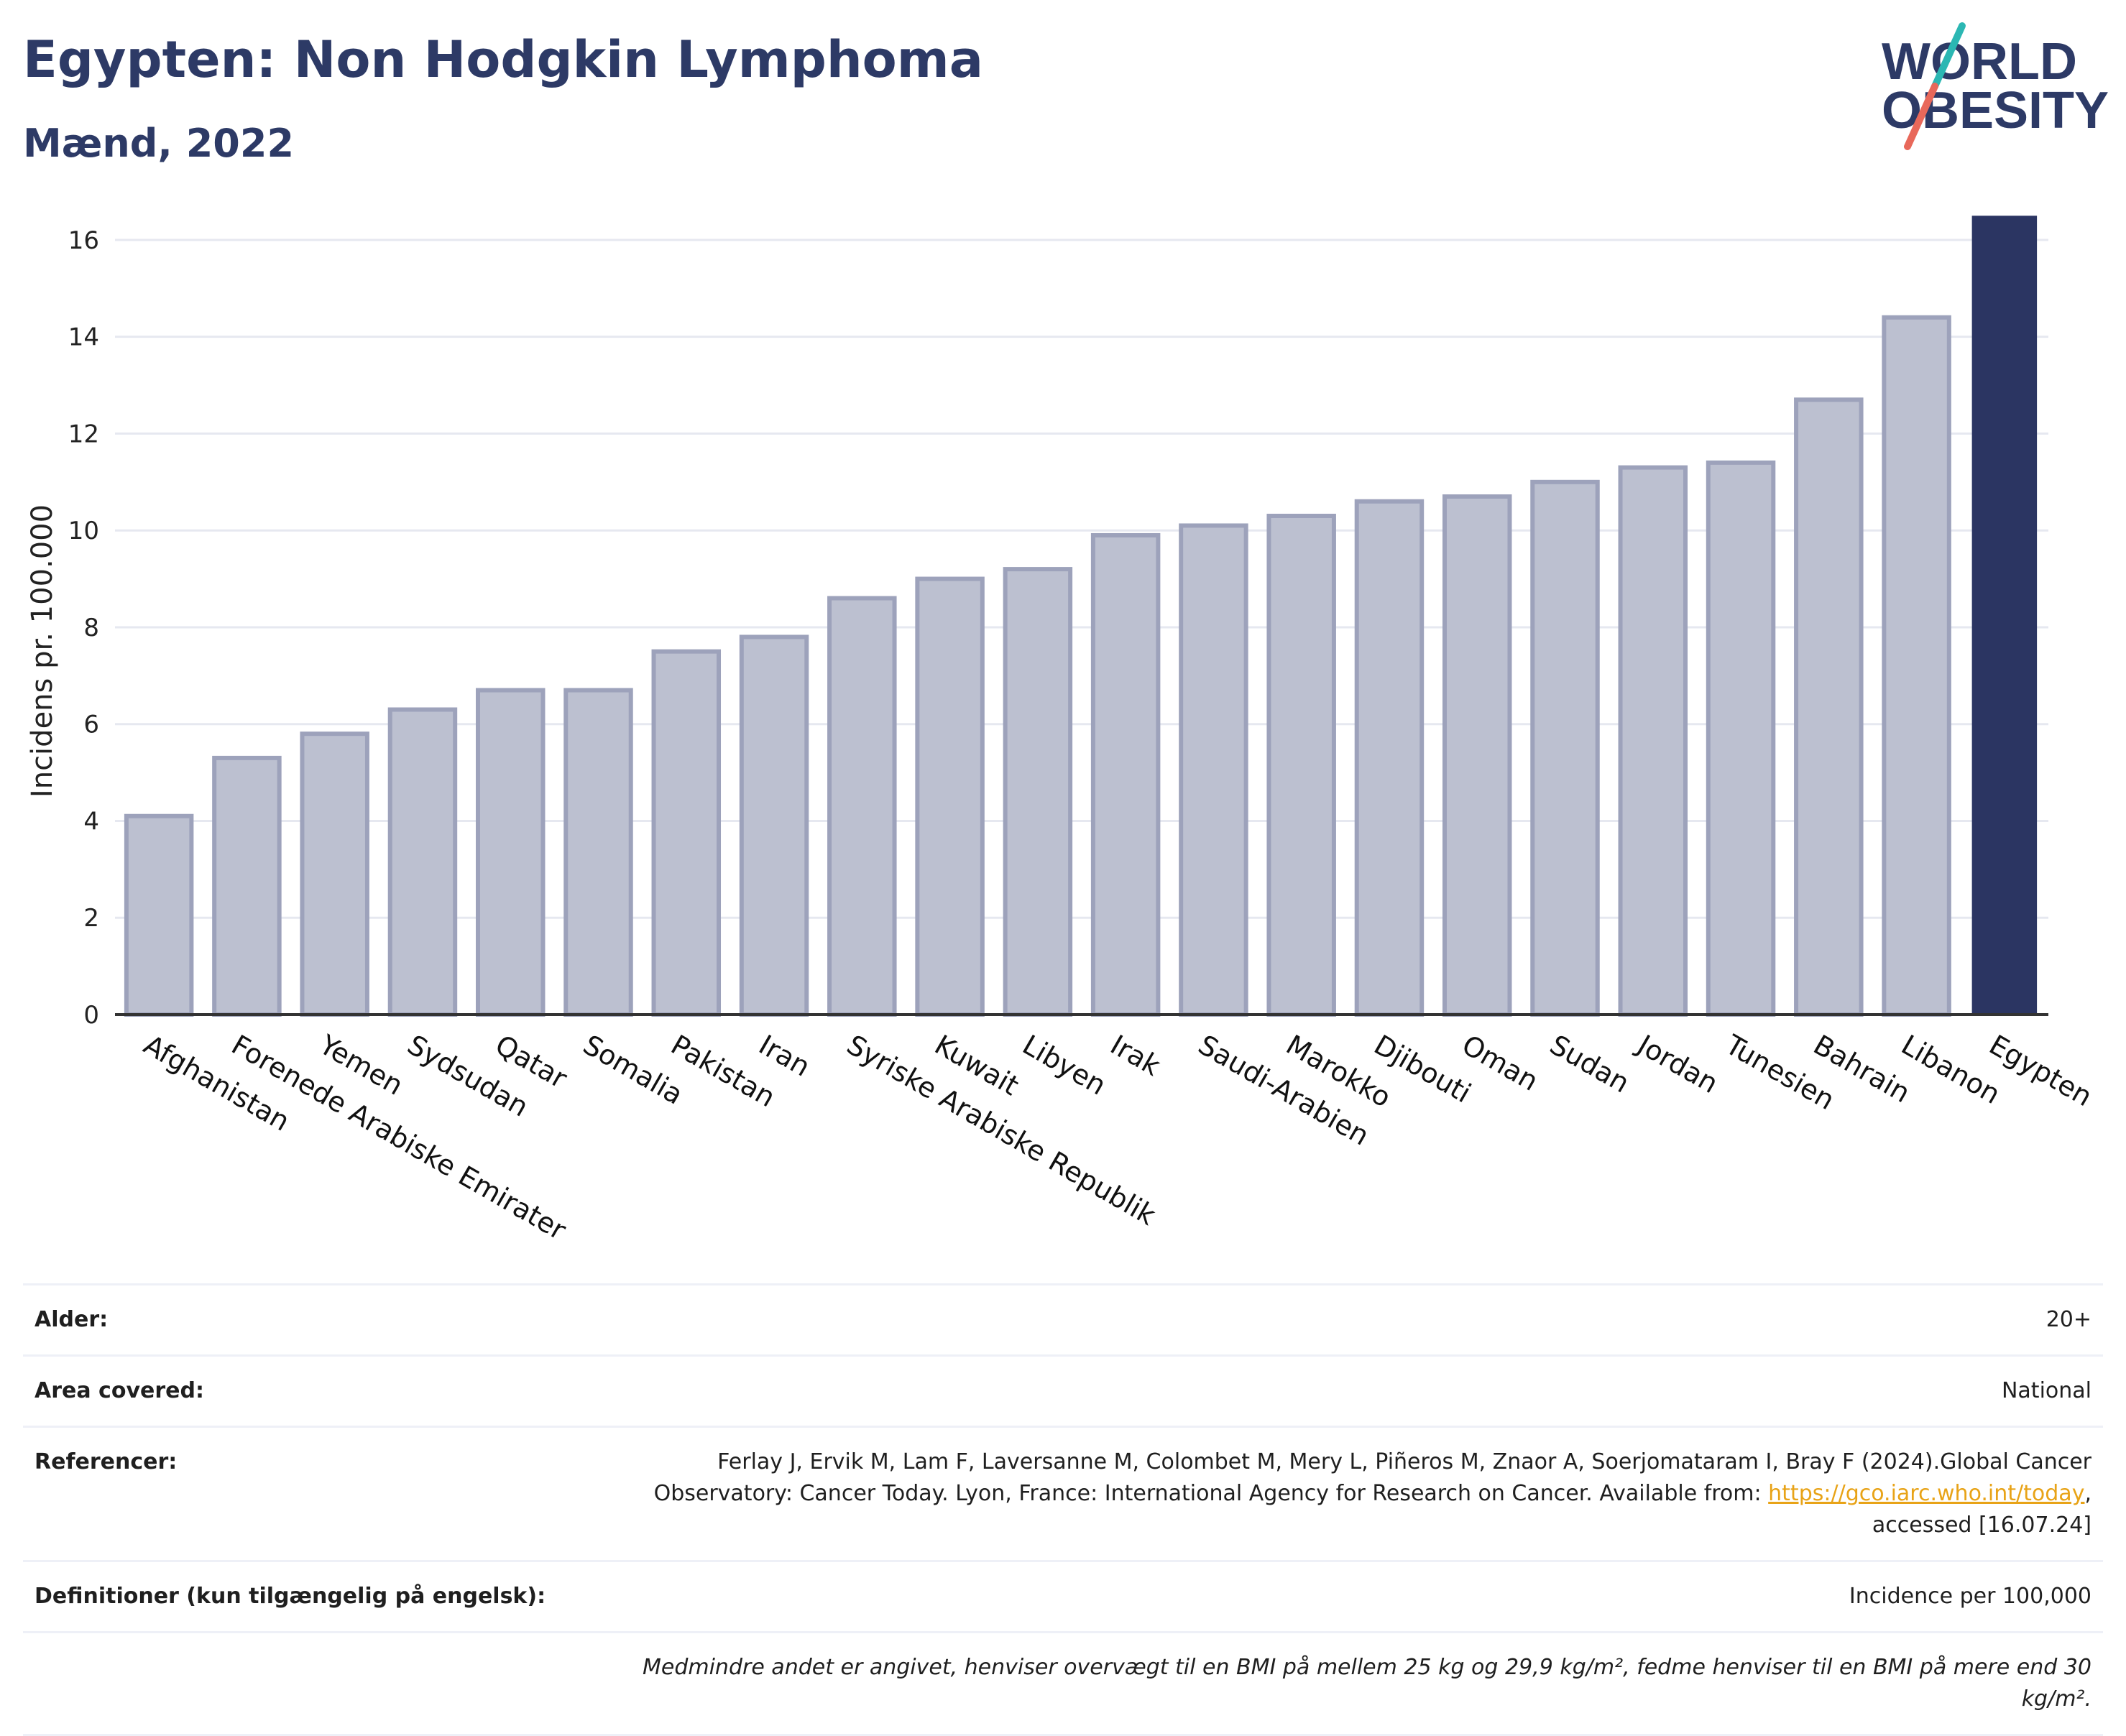 Image resolution: width=2126 pixels, height=1736 pixels. Describe the element at coordinates (1590, 1064) in the screenshot. I see `x-tick-label: Sudan` at that location.